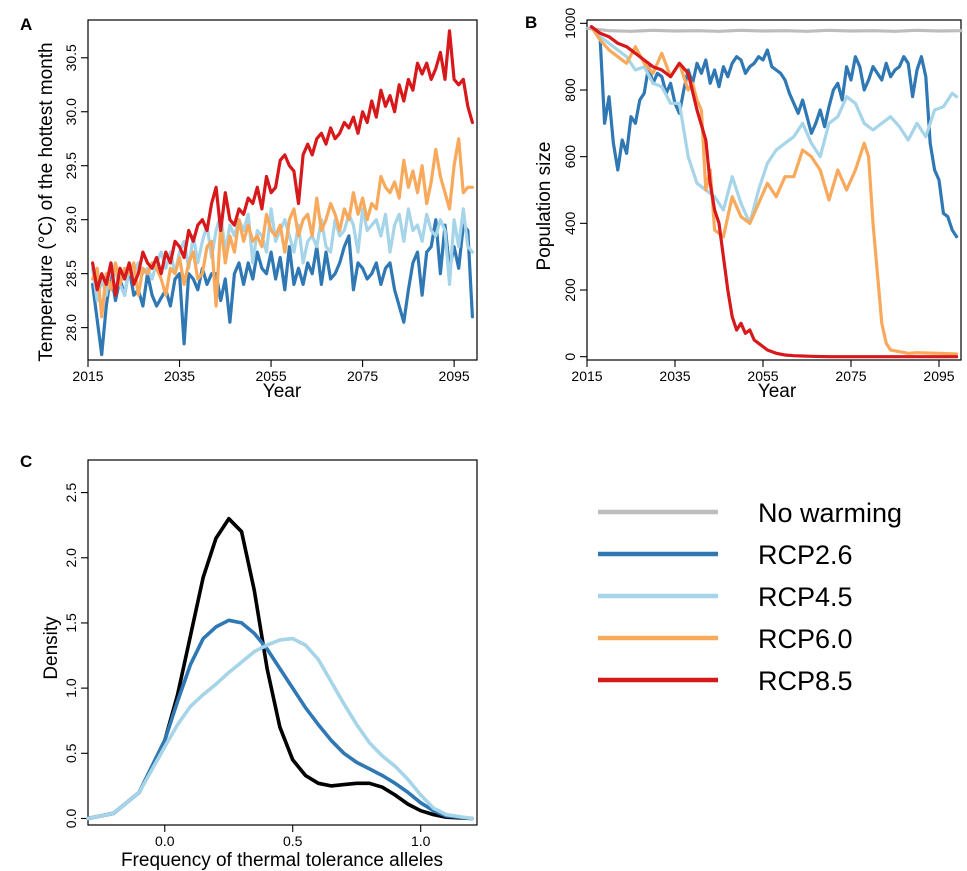 The image size is (967, 871). I want to click on panel-c-y-ticks: 0.0 0.5 1.0 1.5 2.0 2.5, so click(75, 656).